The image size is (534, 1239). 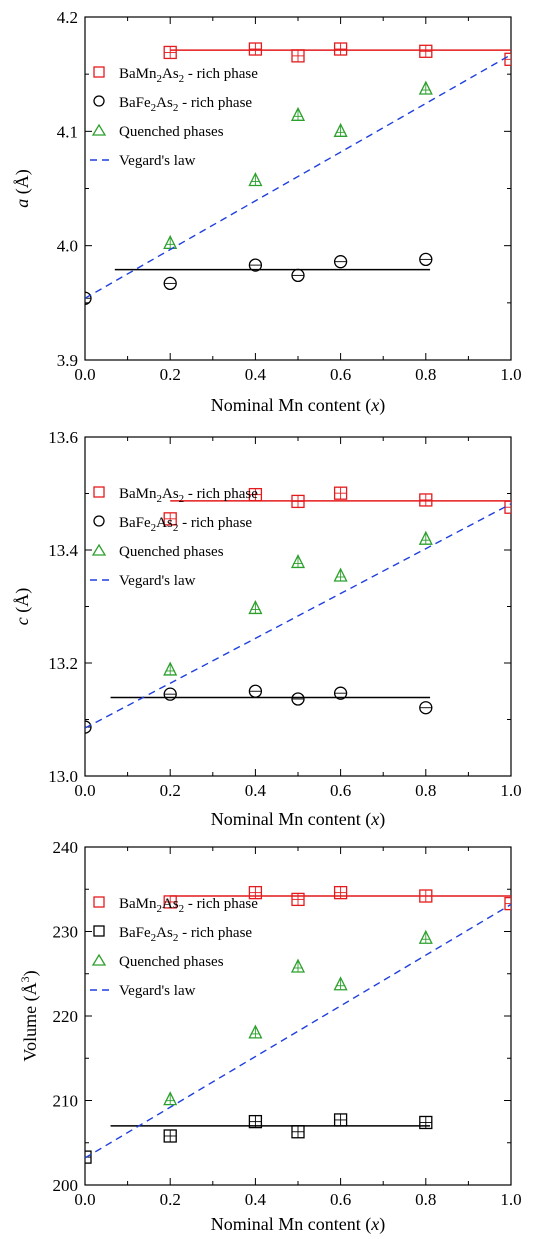 What do you see at coordinates (66, 847) in the screenshot?
I see `y-tick-label: 240` at bounding box center [66, 847].